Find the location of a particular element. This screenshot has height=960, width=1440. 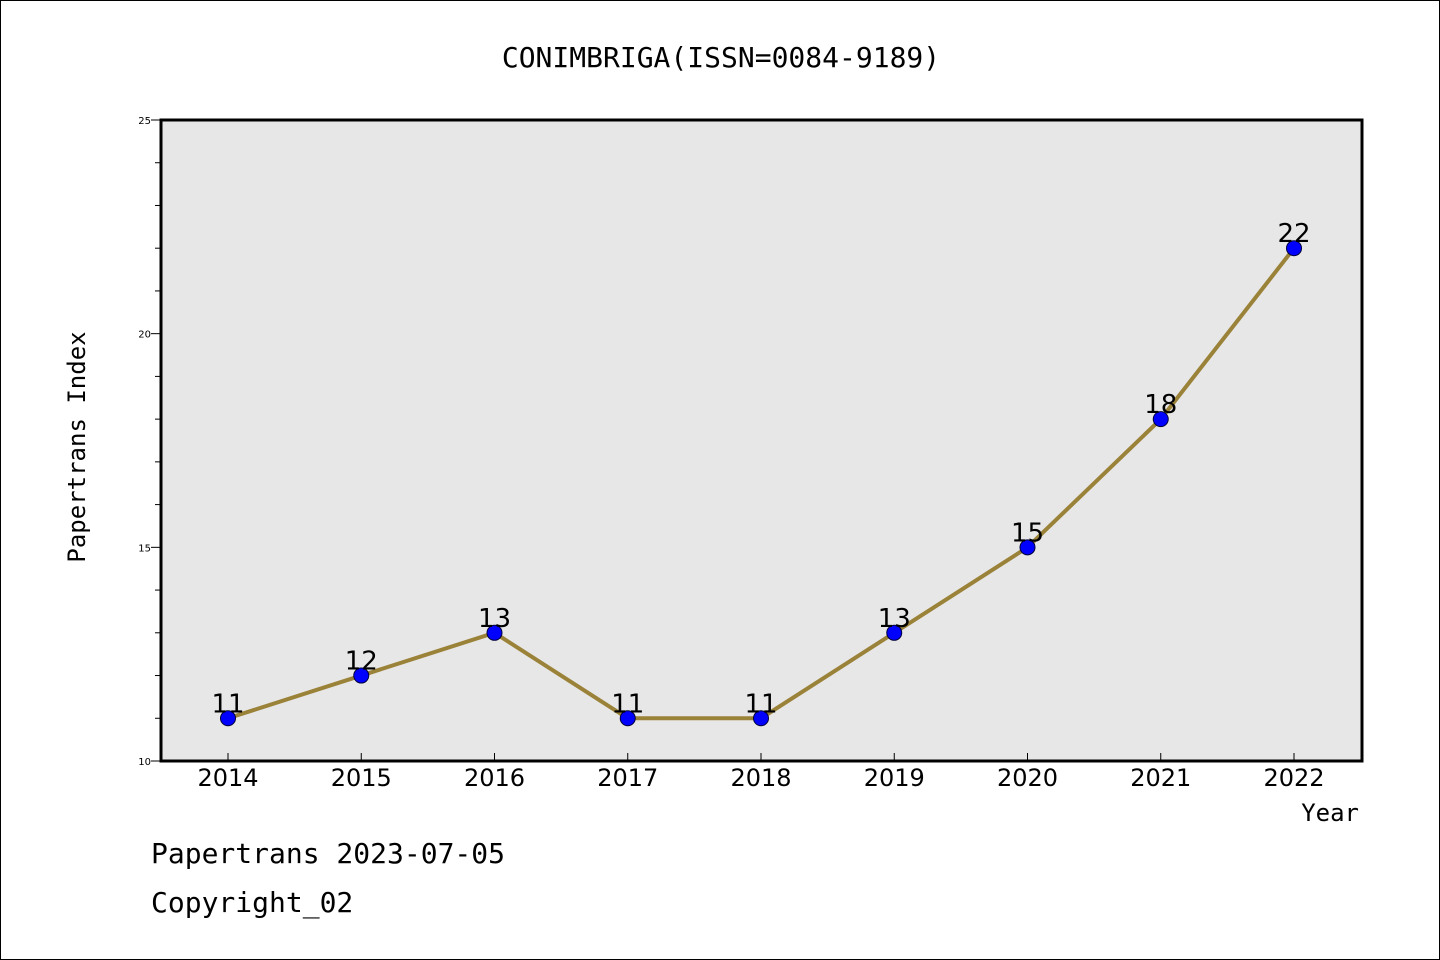

data-label: 12 is located at coordinates (361, 662).